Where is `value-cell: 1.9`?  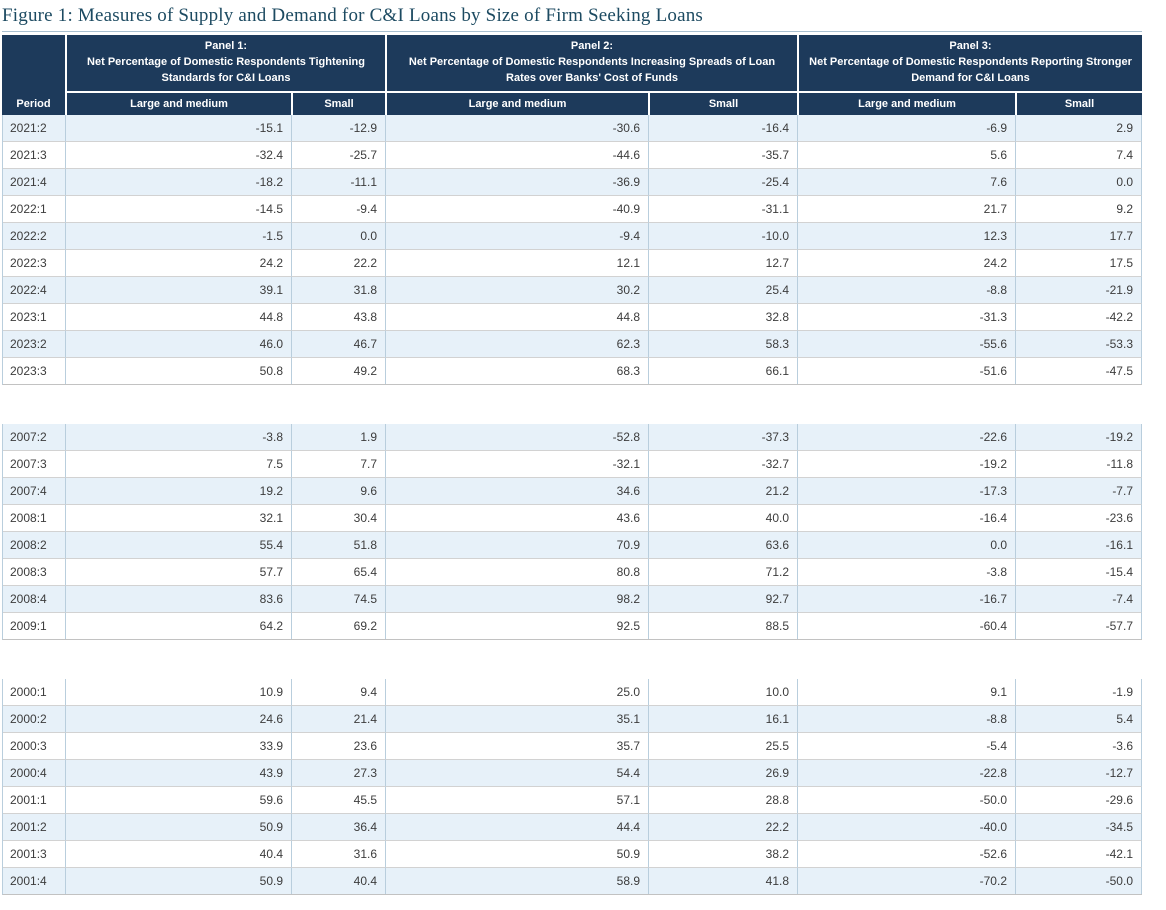
value-cell: 1.9 is located at coordinates (339, 437).